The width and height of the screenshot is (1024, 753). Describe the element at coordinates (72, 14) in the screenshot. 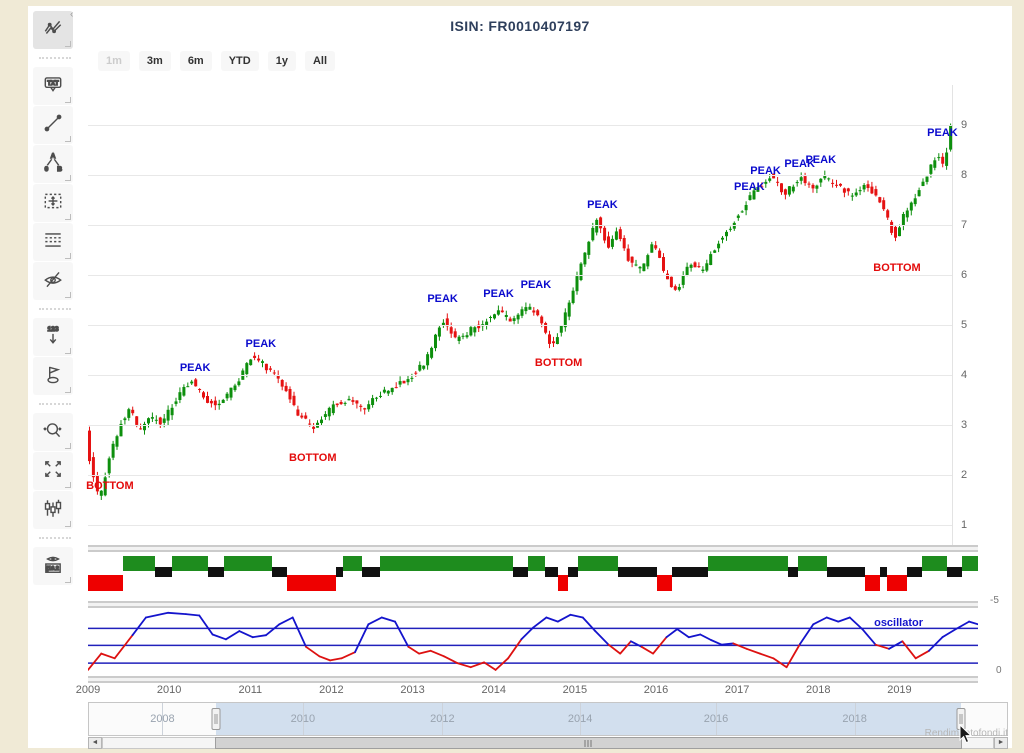

I see `toolbar-collapse-icon: ‹` at that location.